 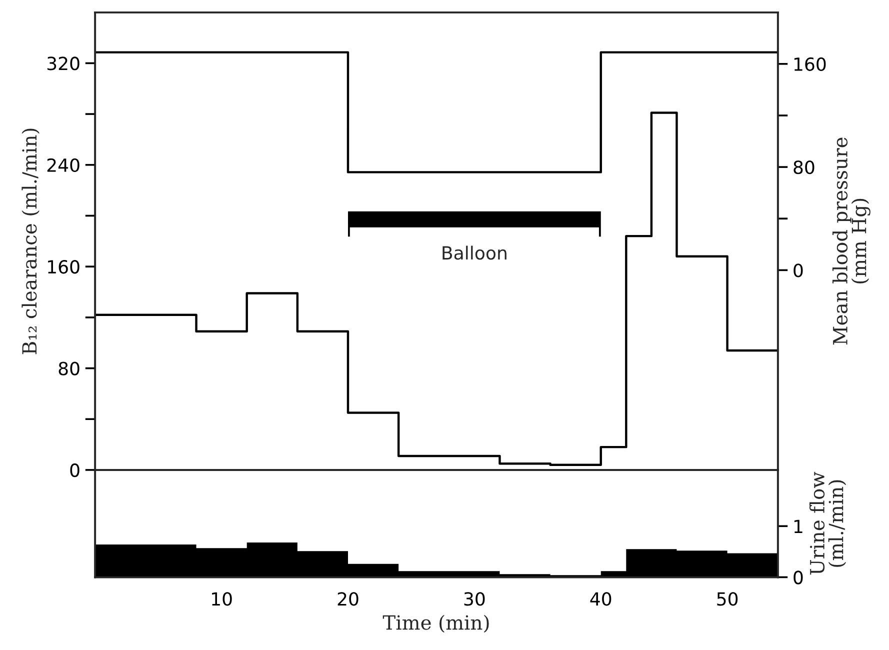 I want to click on y2-axis-title: Urine flow (ml./min), so click(x=828, y=523).